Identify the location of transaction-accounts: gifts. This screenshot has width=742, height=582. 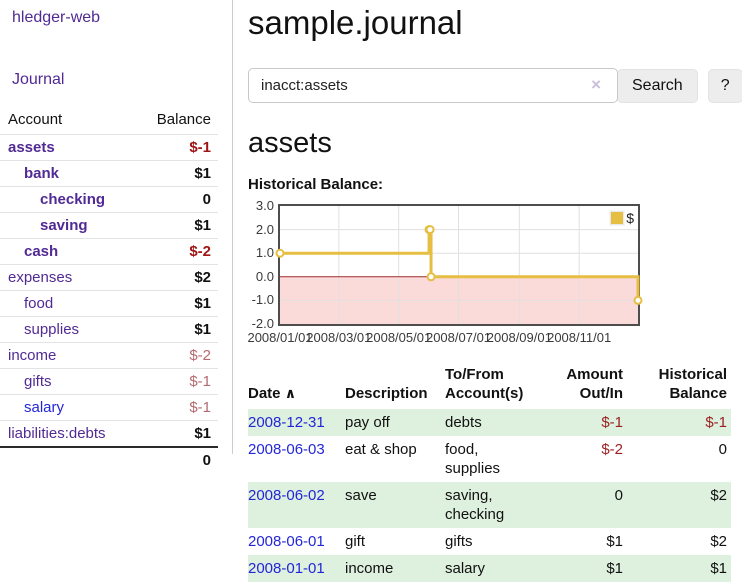
(459, 541).